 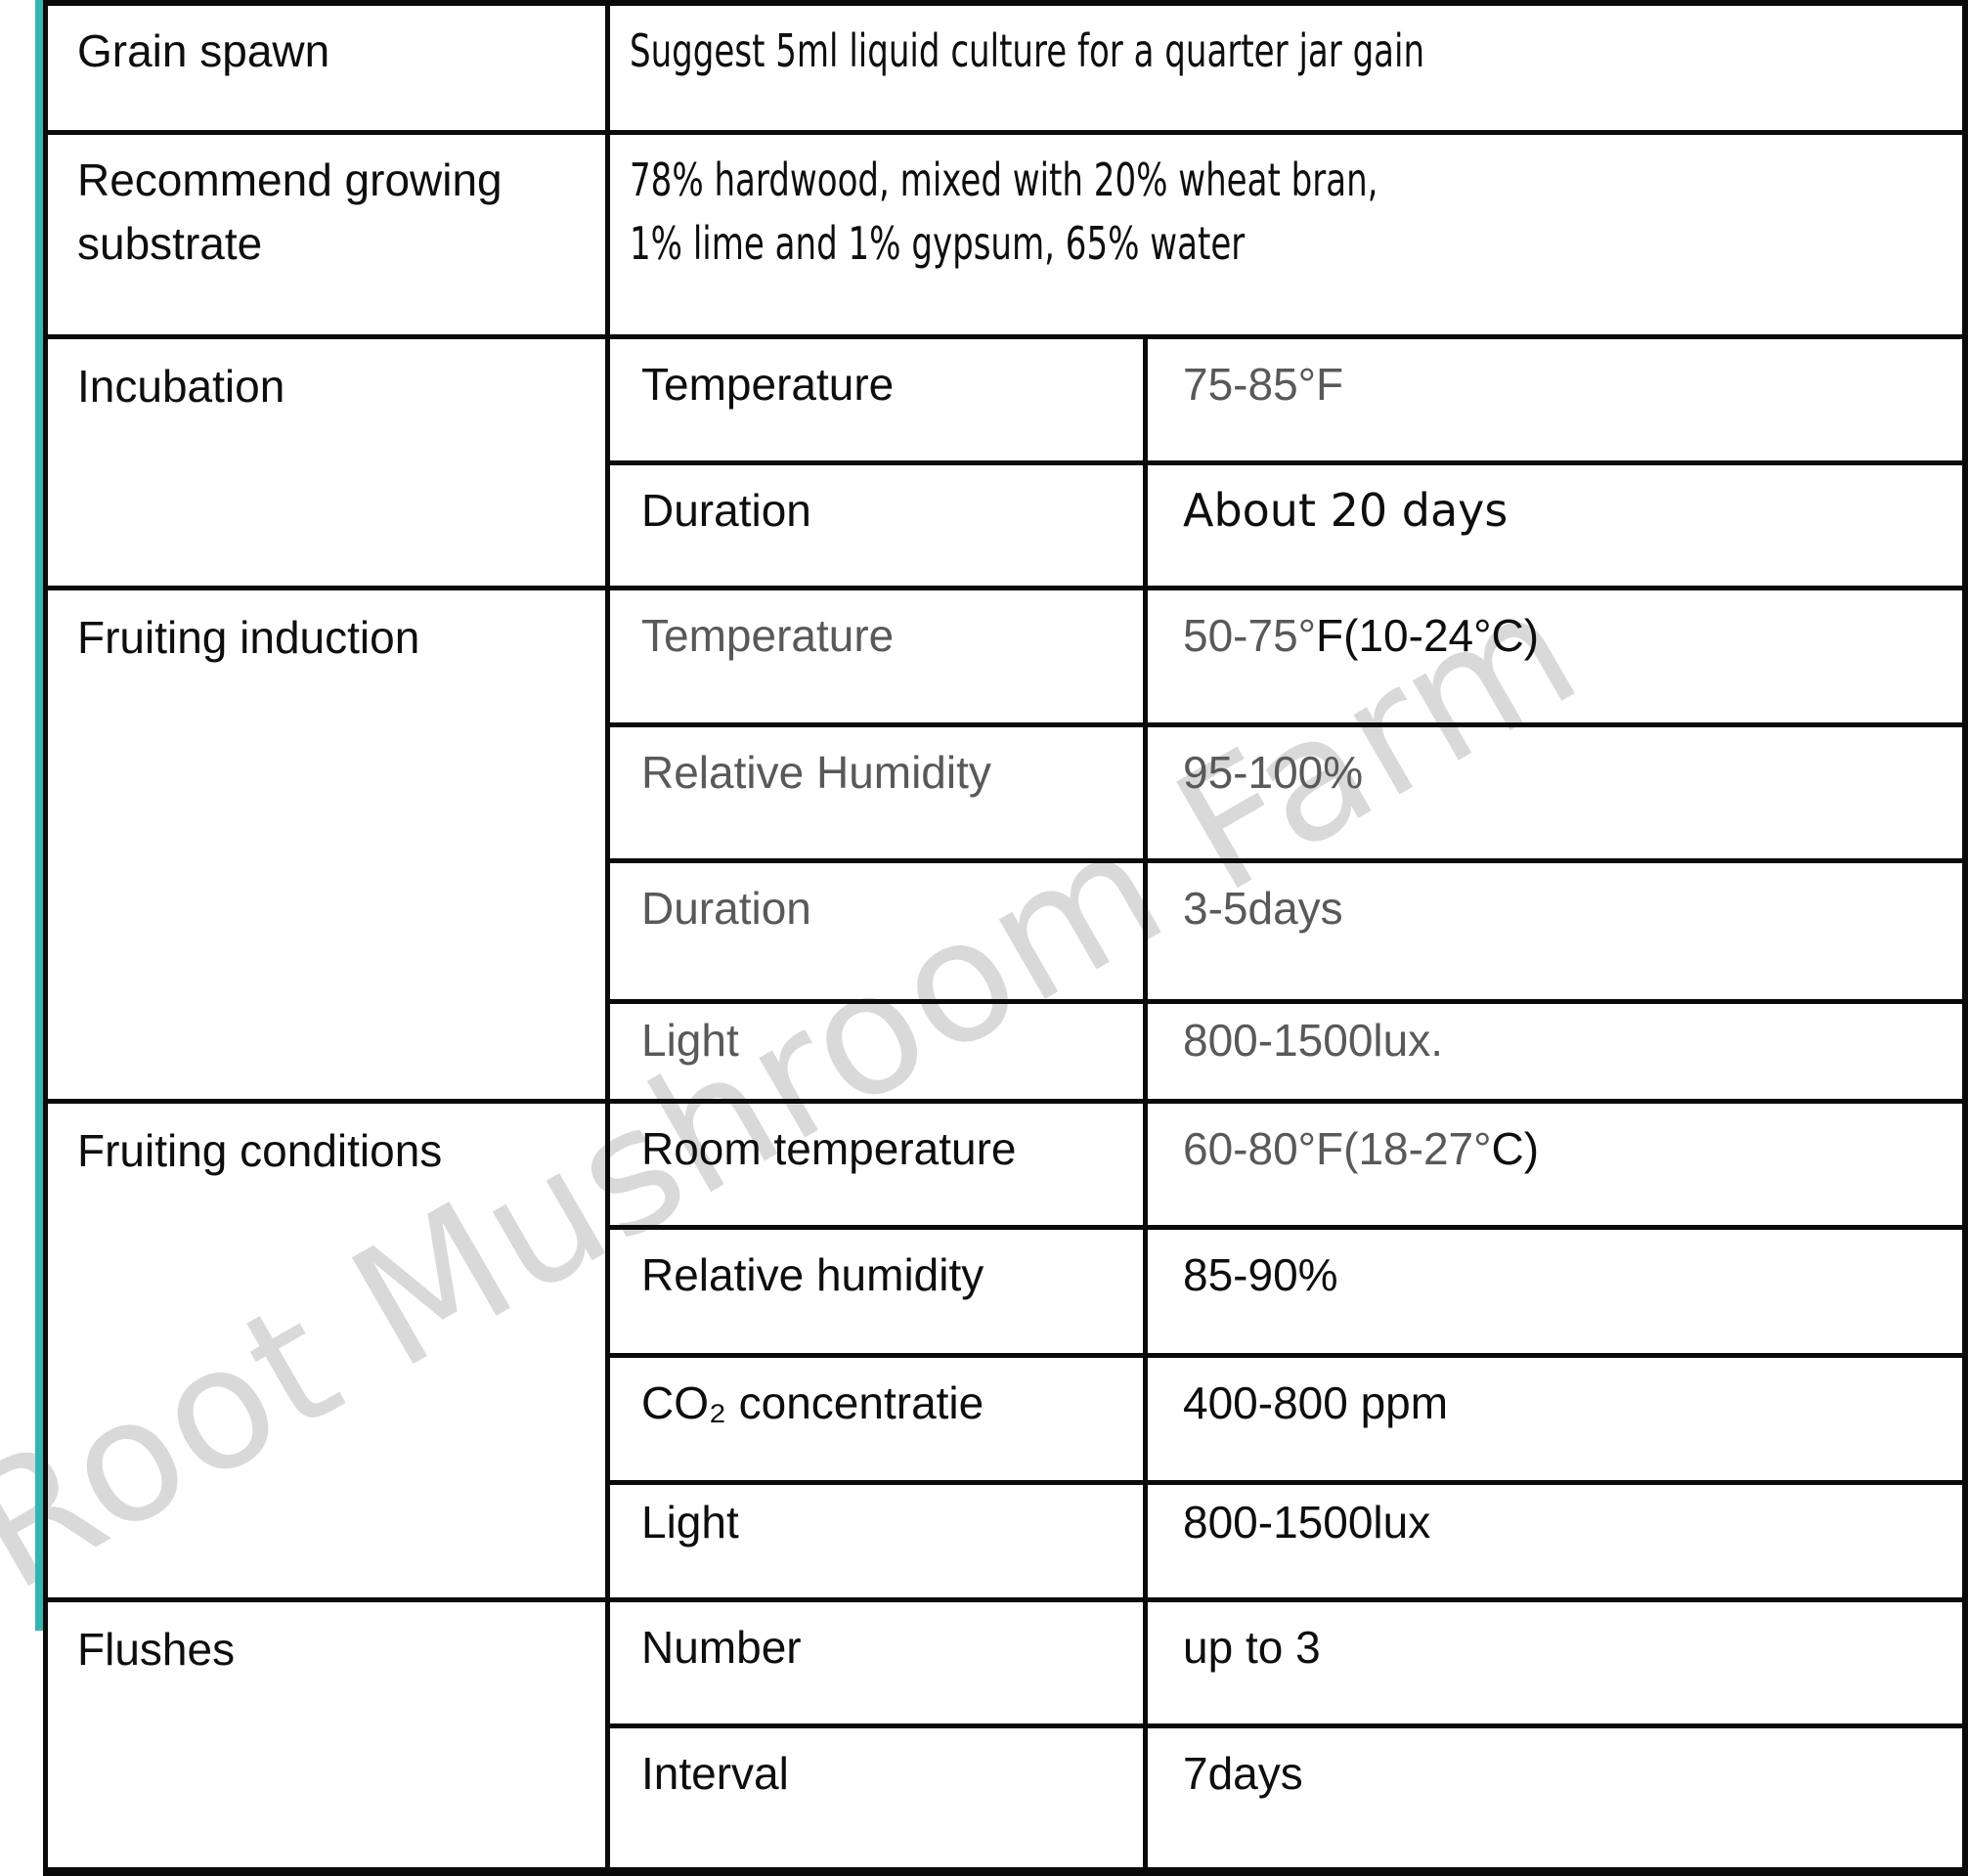 What do you see at coordinates (1260, 1274) in the screenshot?
I see `value-text: 85-90%` at bounding box center [1260, 1274].